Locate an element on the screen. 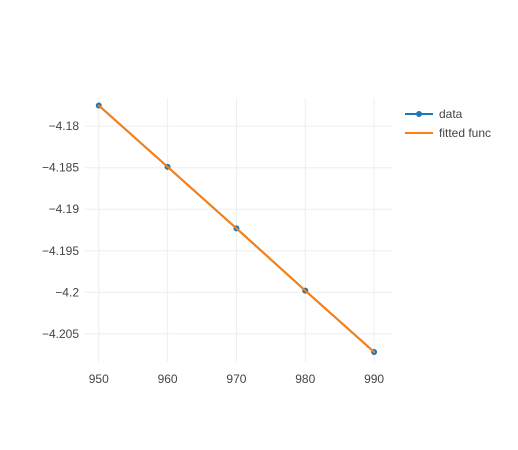  legend-item-fitted-func: fitted func is located at coordinates (448, 133).